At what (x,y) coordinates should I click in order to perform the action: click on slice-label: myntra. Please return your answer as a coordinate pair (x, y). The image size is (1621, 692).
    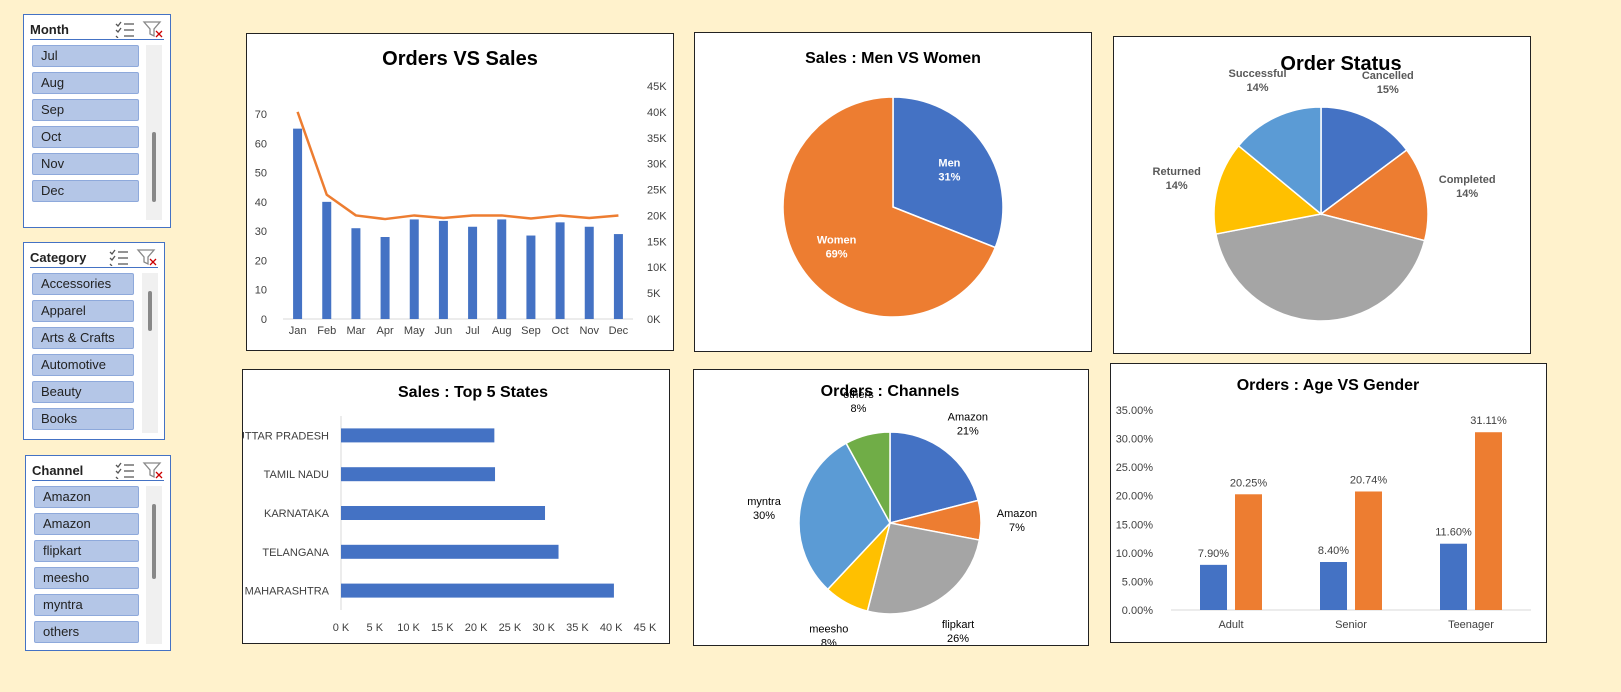
    Looking at the image, I should click on (764, 502).